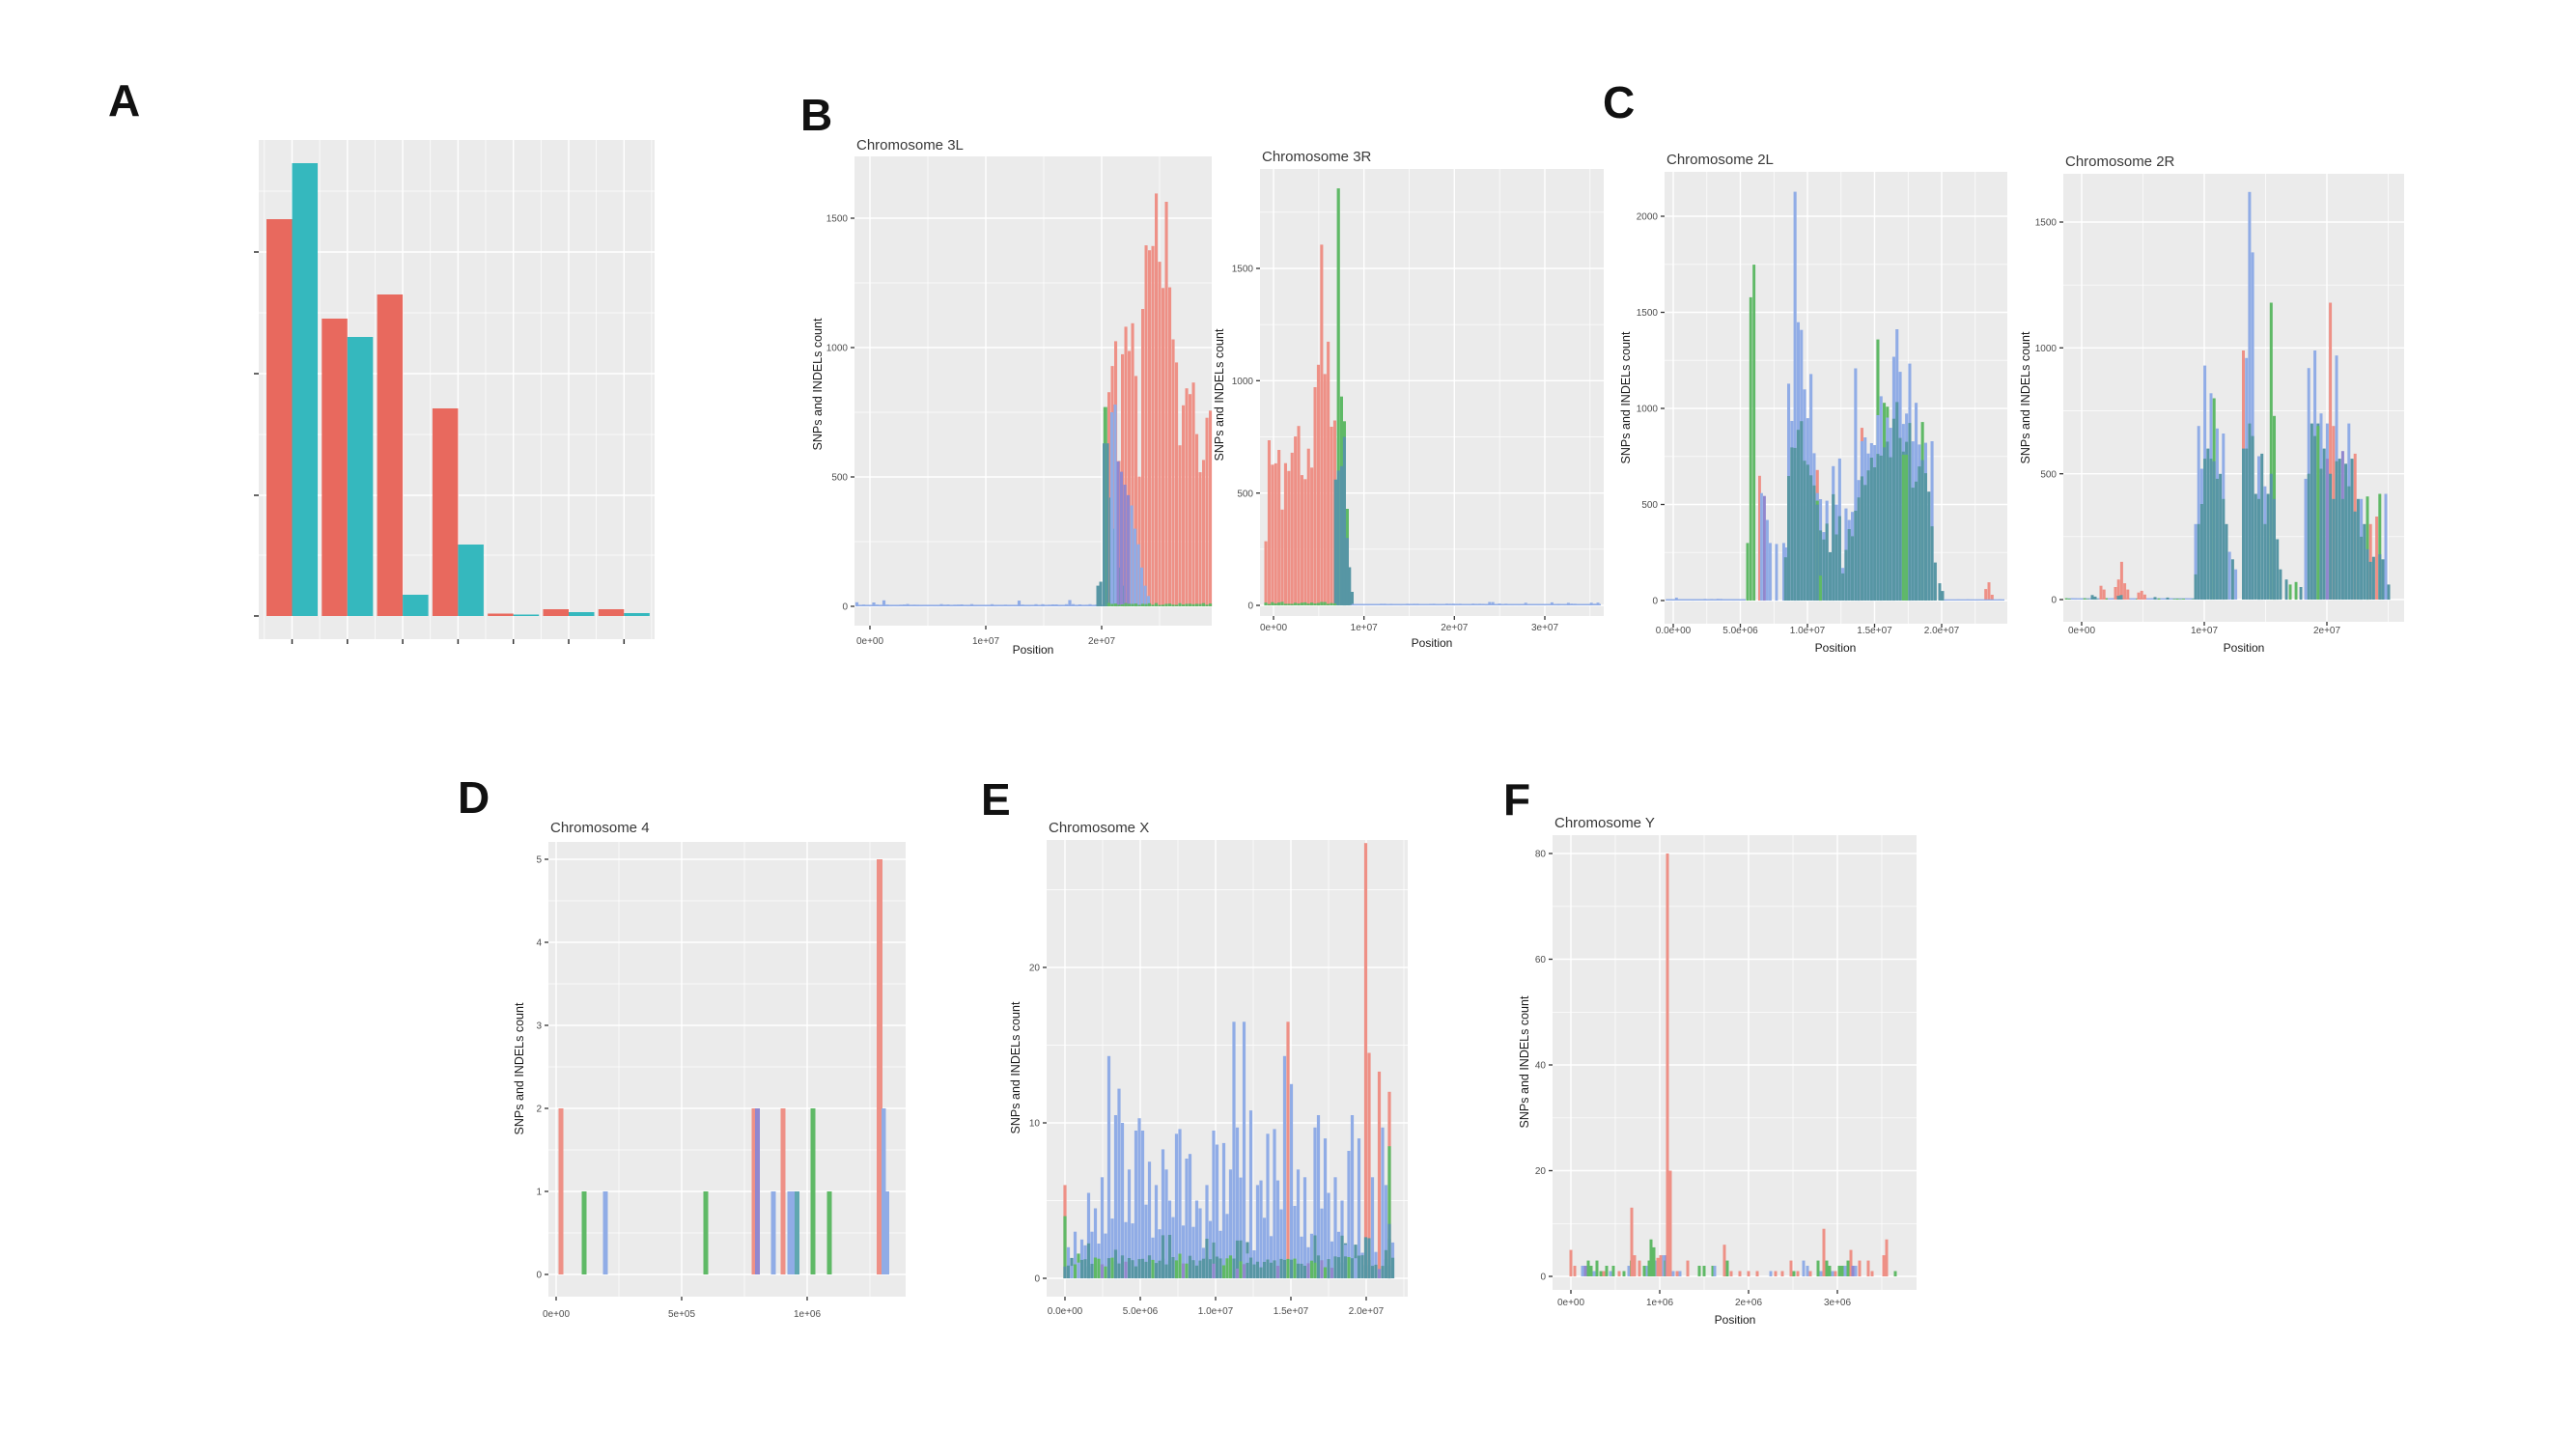 The width and height of the screenshot is (2576, 1455). Describe the element at coordinates (539, 943) in the screenshot. I see `svg-text: 4` at that location.